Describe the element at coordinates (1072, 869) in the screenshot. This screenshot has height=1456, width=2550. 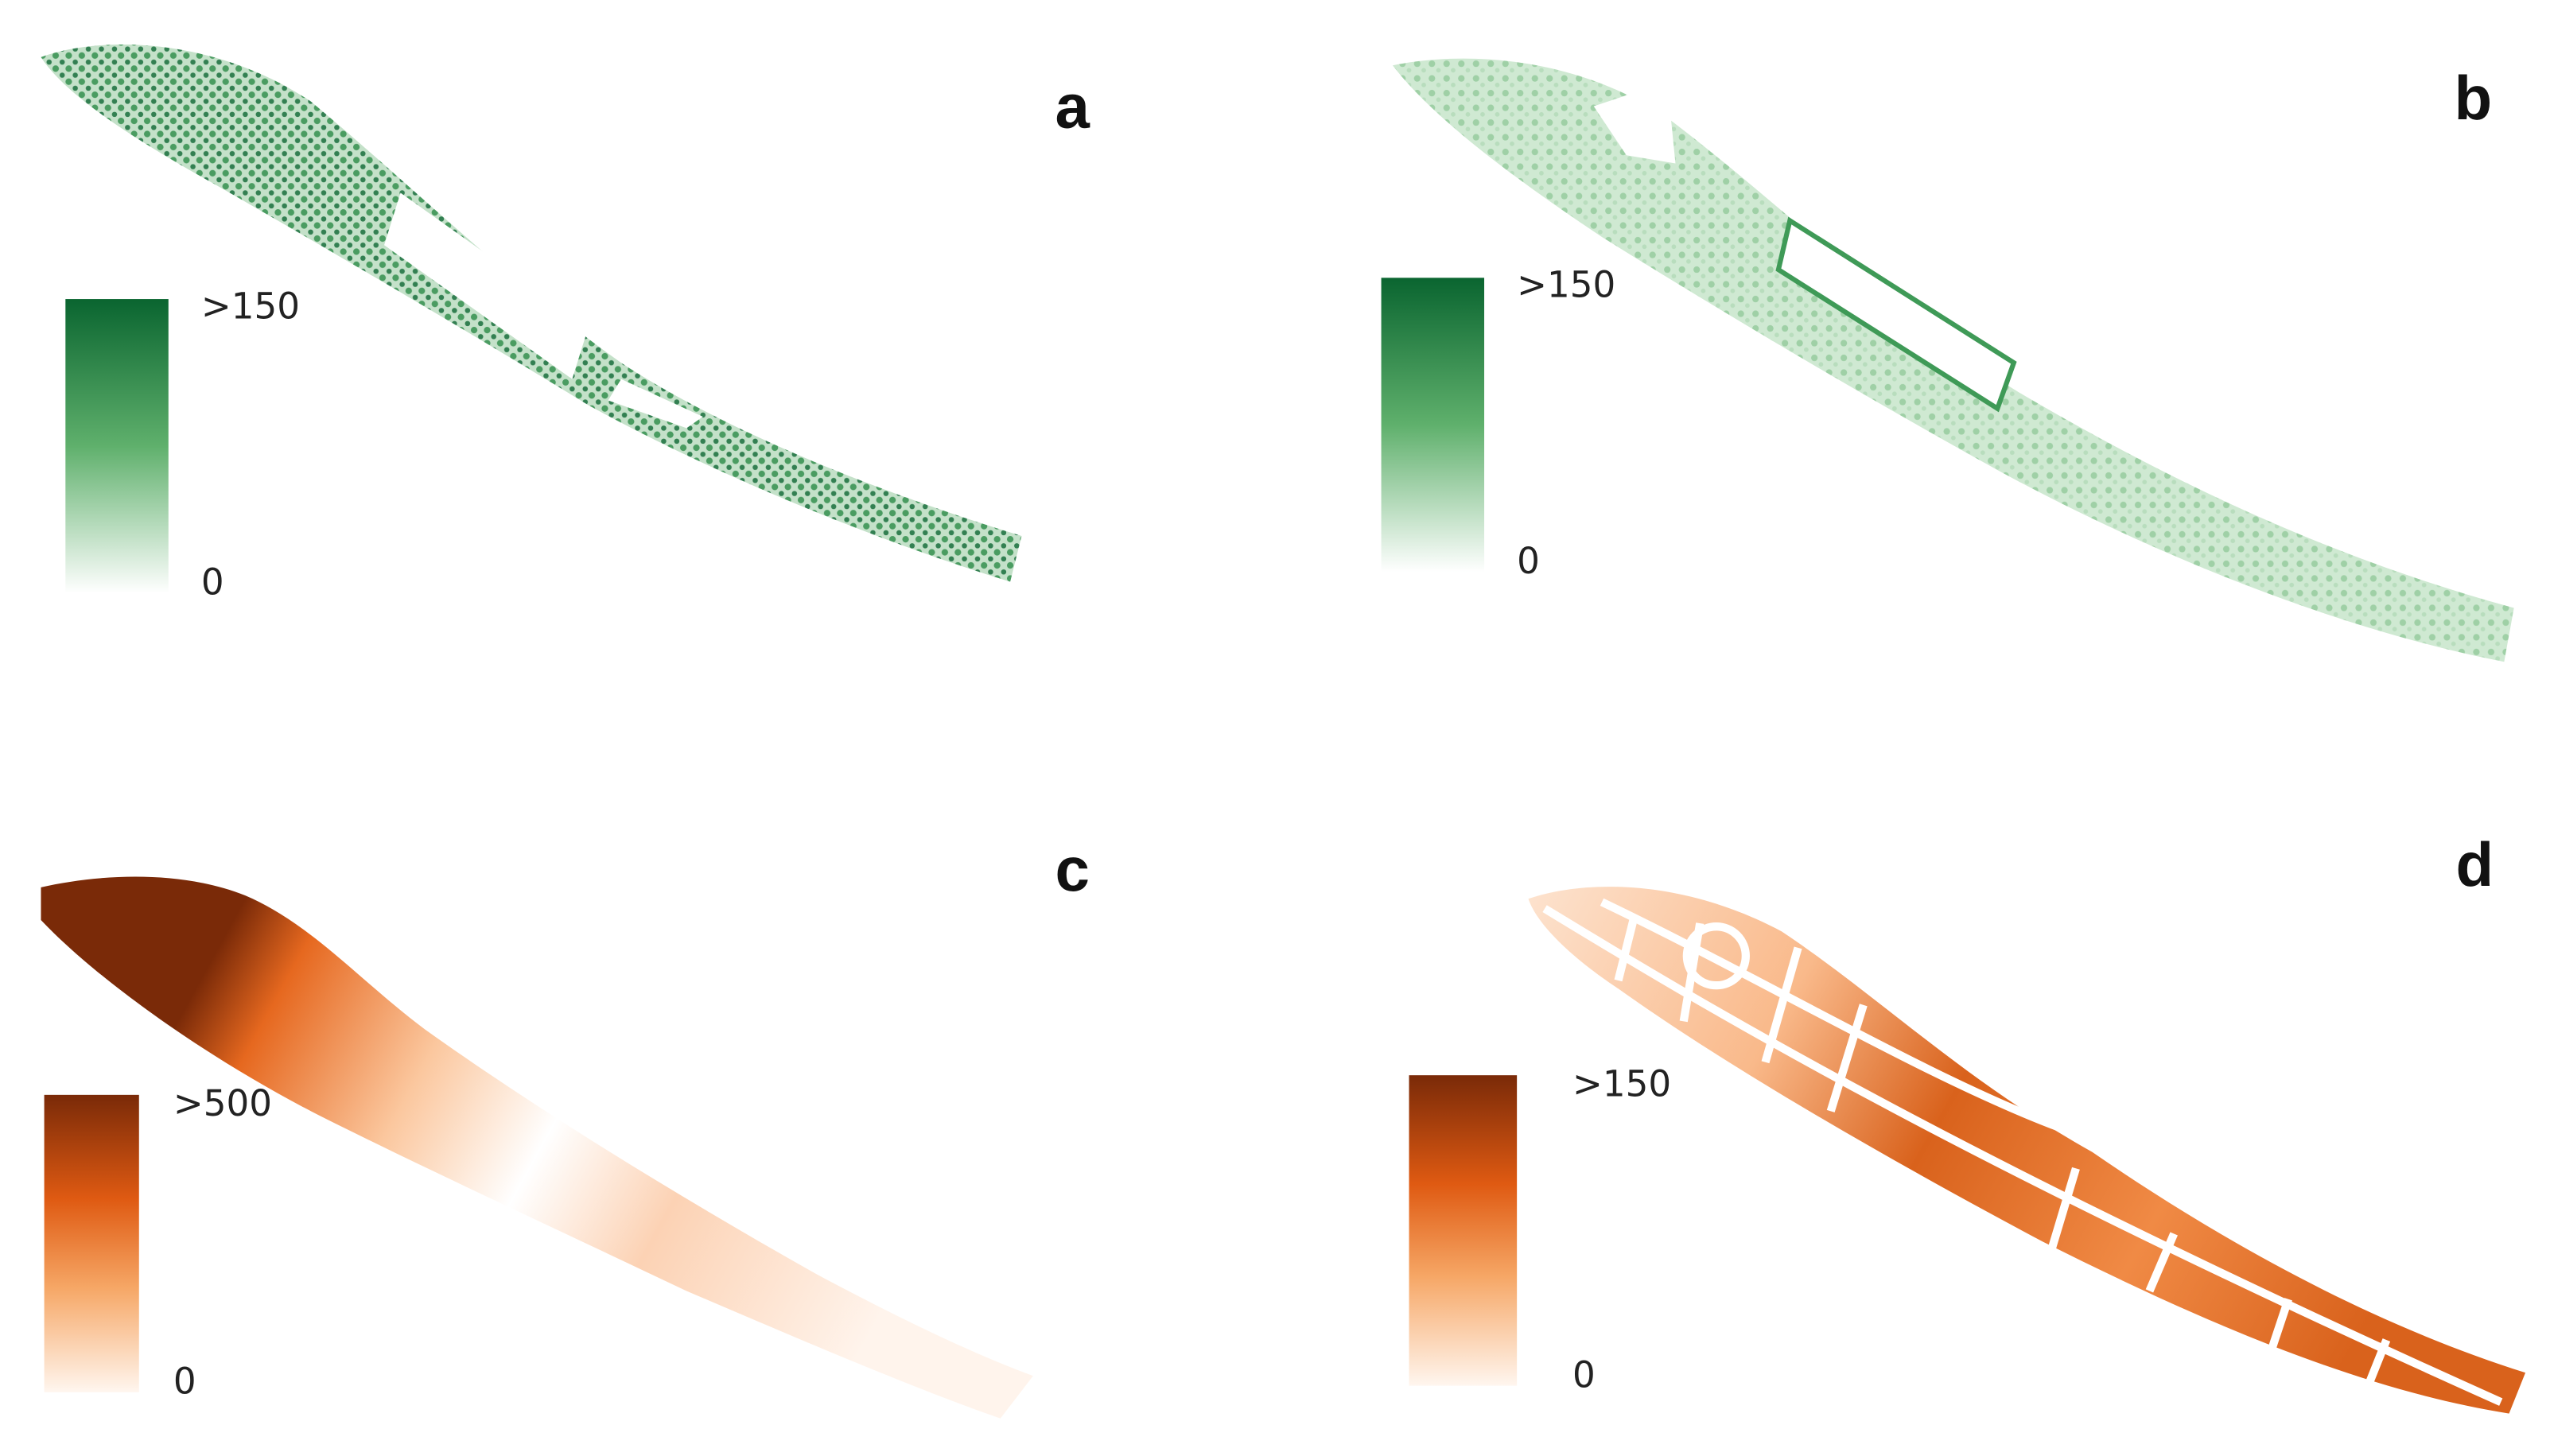
I see `panel-label: c` at that location.